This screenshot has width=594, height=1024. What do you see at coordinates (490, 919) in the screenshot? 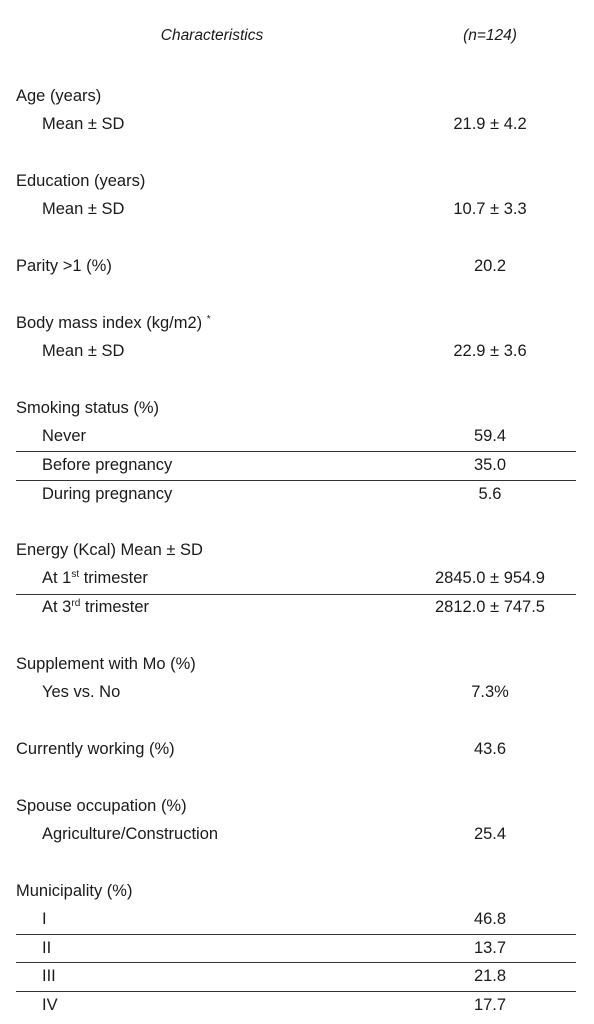
I see `municipality-i-value: 46.8` at bounding box center [490, 919].